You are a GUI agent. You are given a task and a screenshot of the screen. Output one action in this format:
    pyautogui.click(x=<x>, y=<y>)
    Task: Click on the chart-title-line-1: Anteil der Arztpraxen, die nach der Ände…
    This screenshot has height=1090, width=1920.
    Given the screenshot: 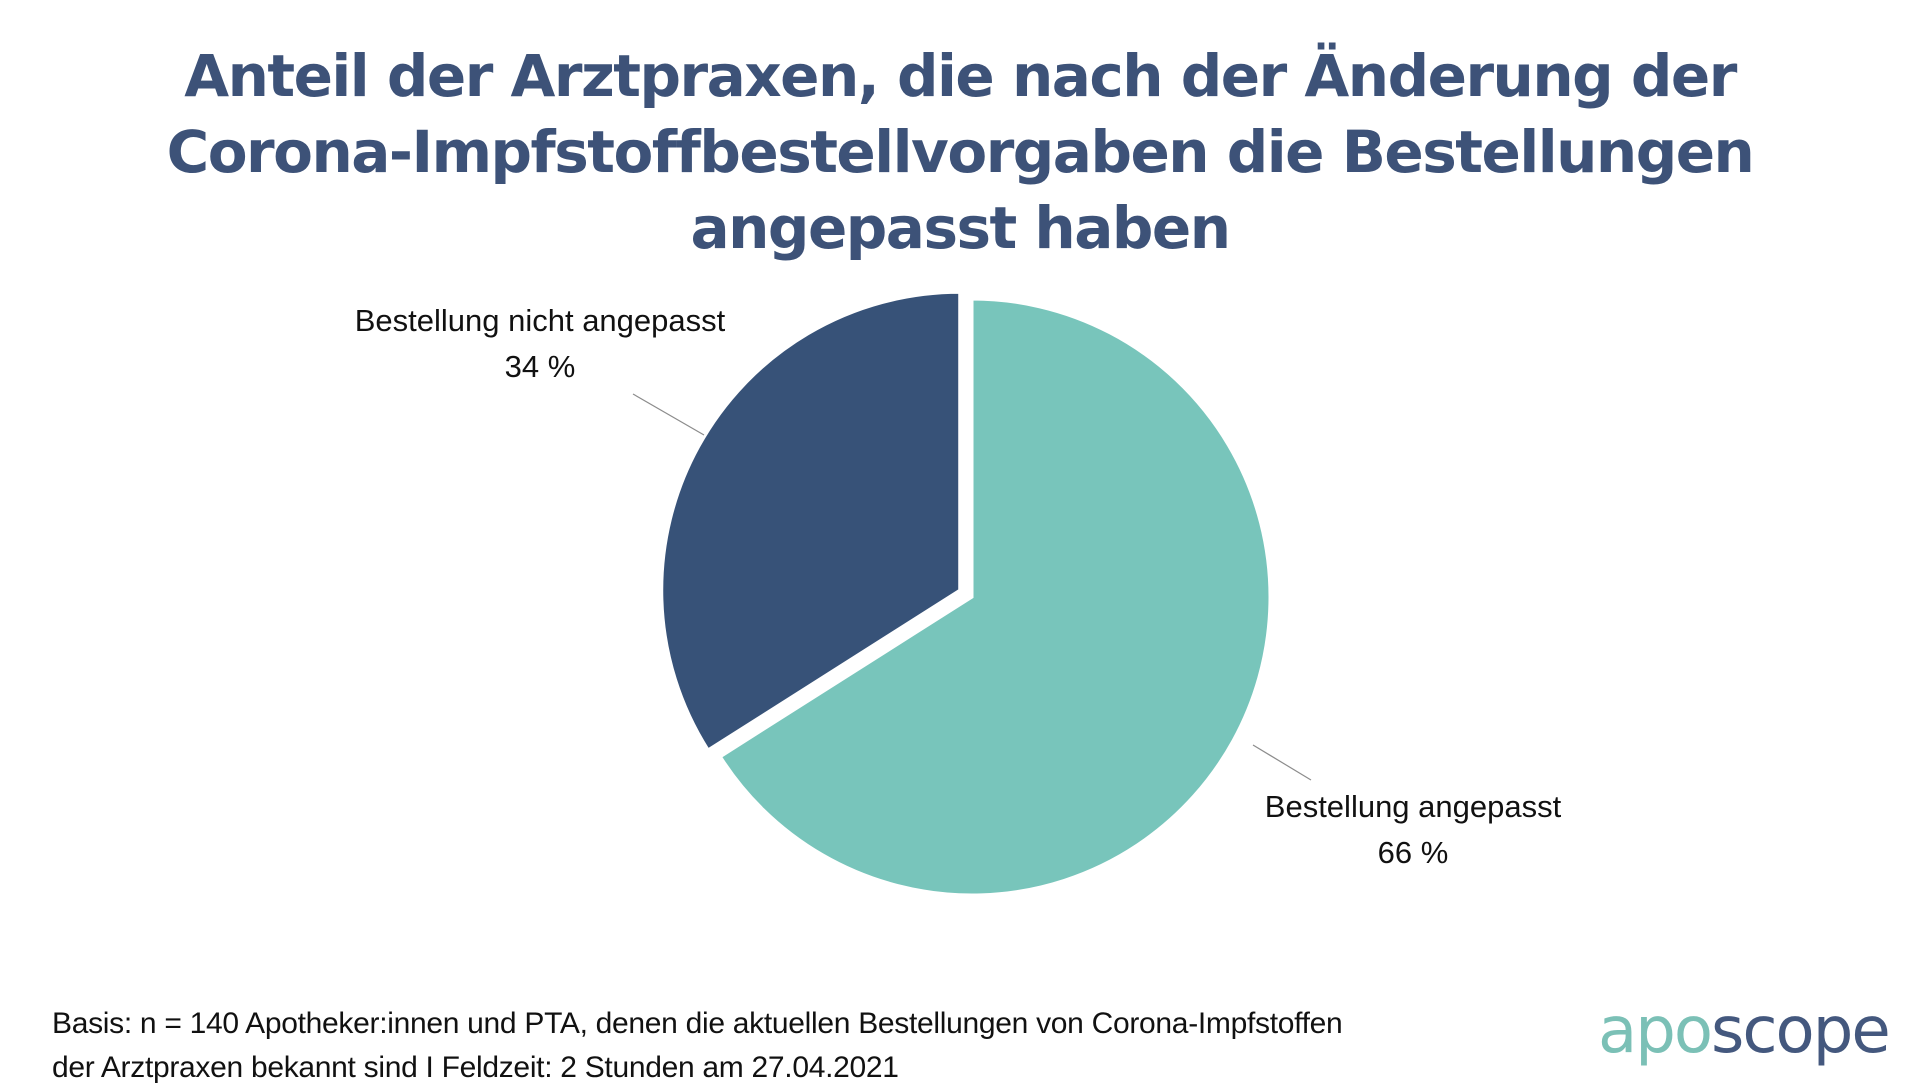 What is the action you would take?
    pyautogui.click(x=960, y=76)
    